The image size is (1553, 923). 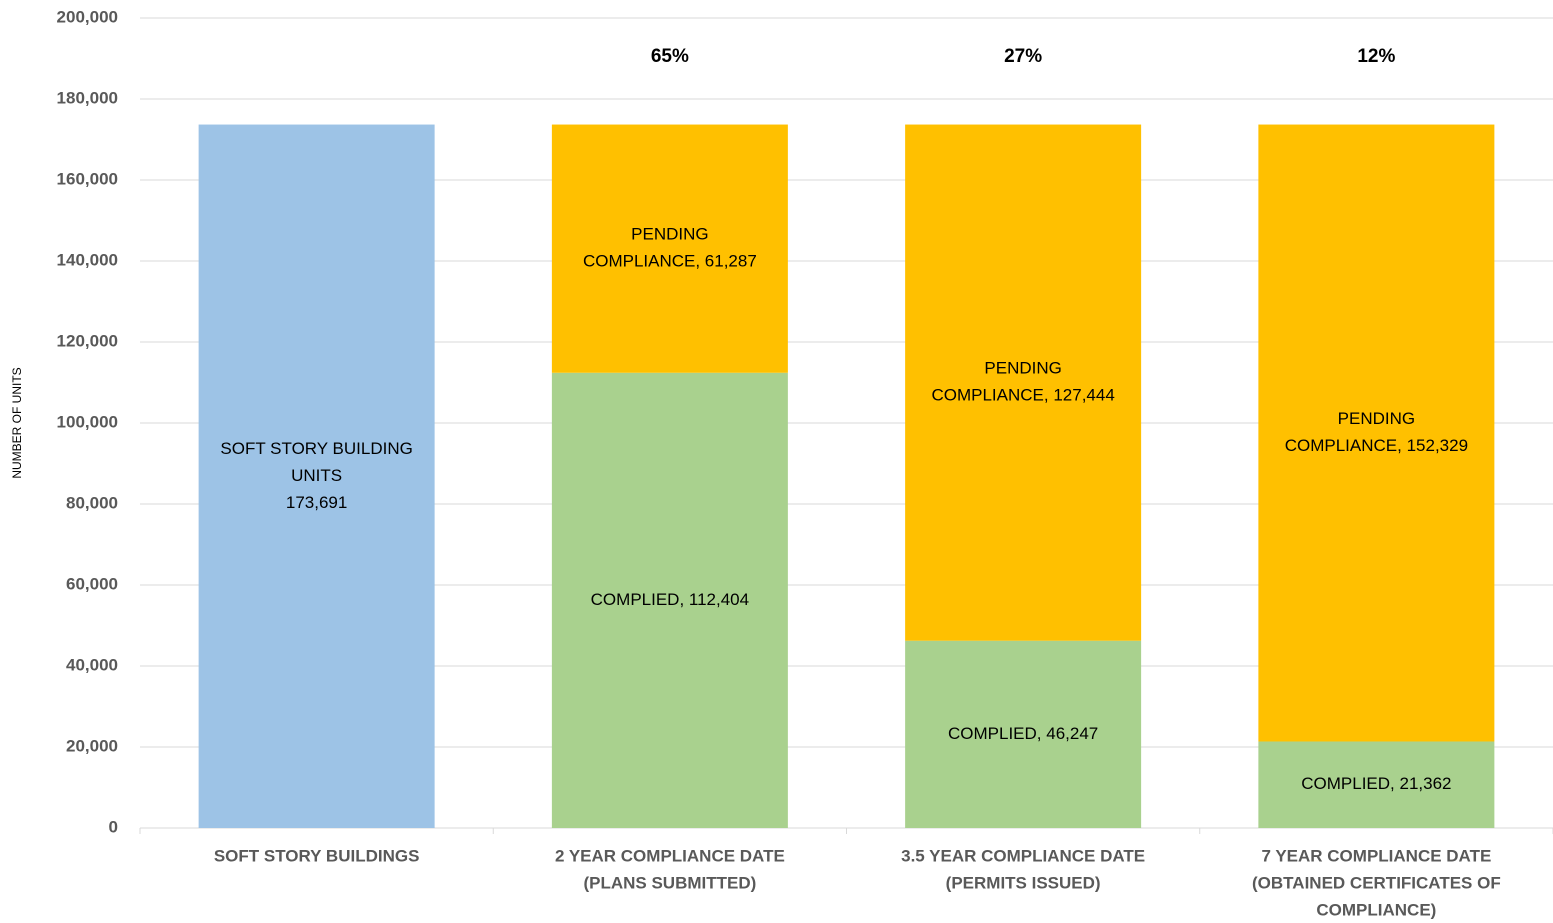 What do you see at coordinates (92, 664) in the screenshot?
I see `y-tick-label: 40,000` at bounding box center [92, 664].